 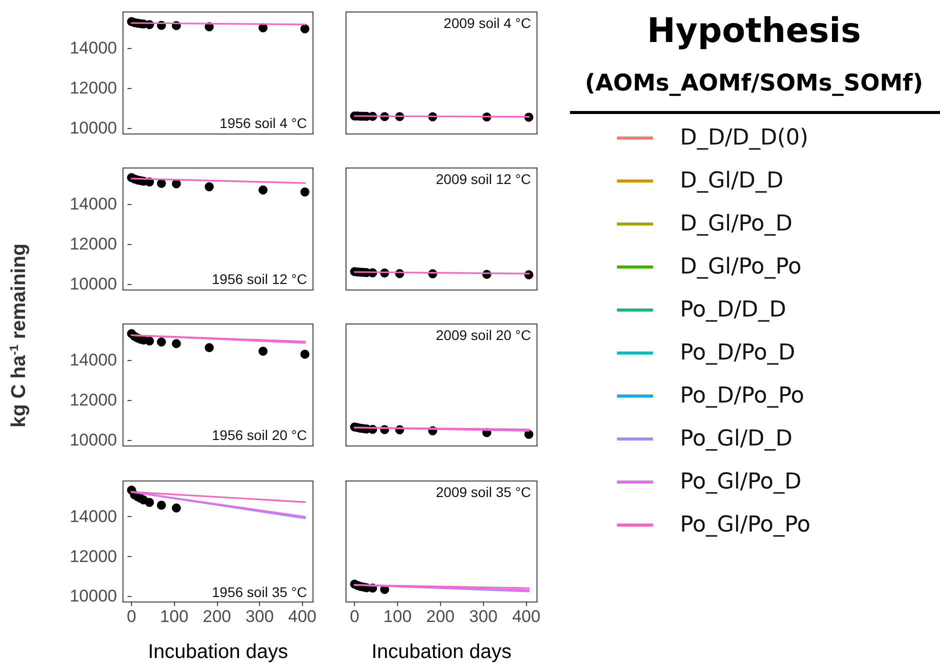 What do you see at coordinates (738, 353) in the screenshot?
I see `legend-label: Po_D/Po_D` at bounding box center [738, 353].